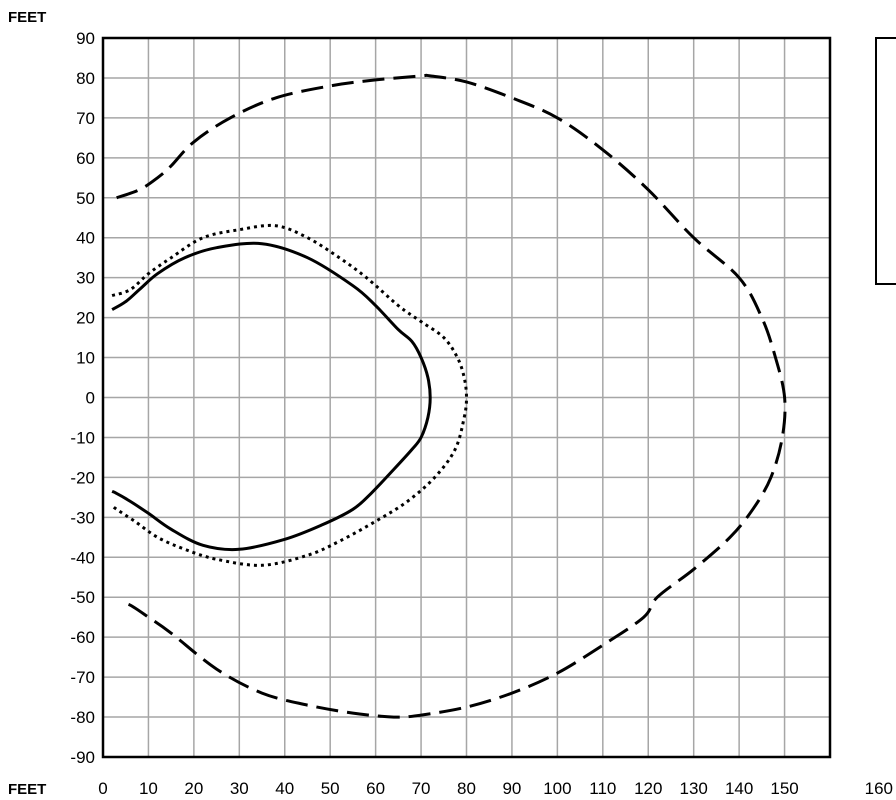  Describe the element at coordinates (648, 788) in the screenshot. I see `x-tick-label: 120` at that location.